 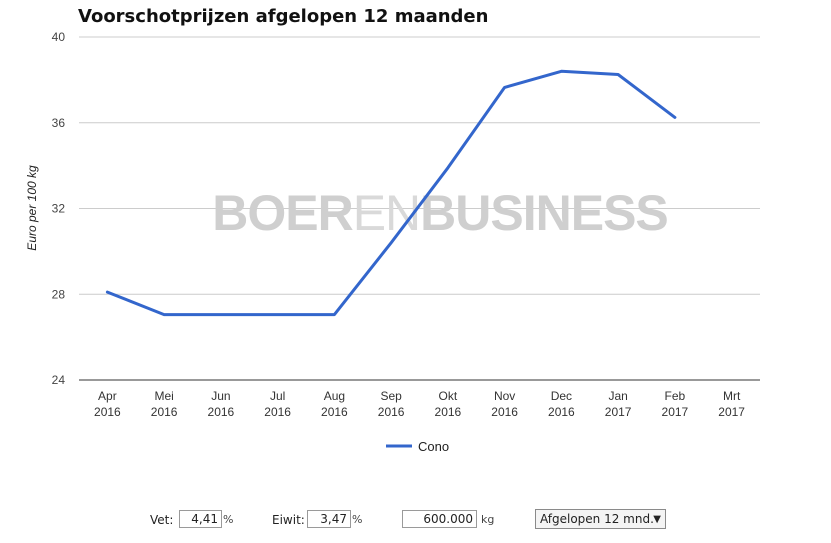 I want to click on y-axis-label: Euro per 100 kg, so click(x=32, y=208).